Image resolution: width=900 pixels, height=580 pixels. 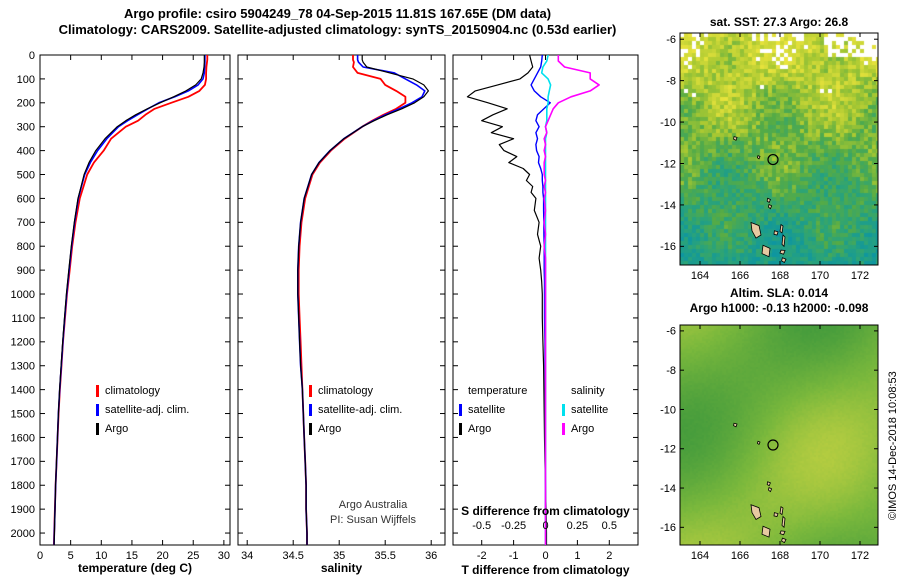 What do you see at coordinates (893, 445) in the screenshot?
I see `imos-credit: ©IMOS 14-Dec-2018 10:08:53` at bounding box center [893, 445].